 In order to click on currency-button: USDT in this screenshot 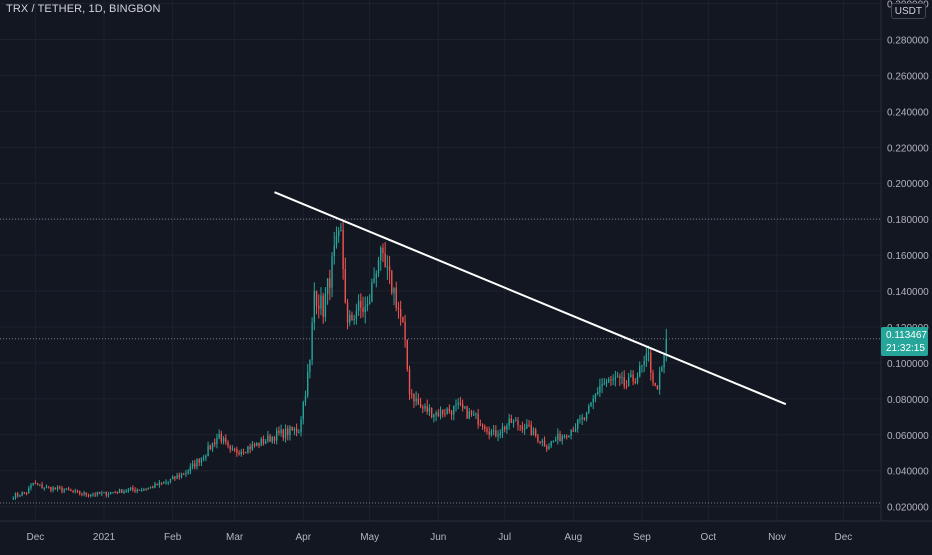, I will do `click(908, 11)`.